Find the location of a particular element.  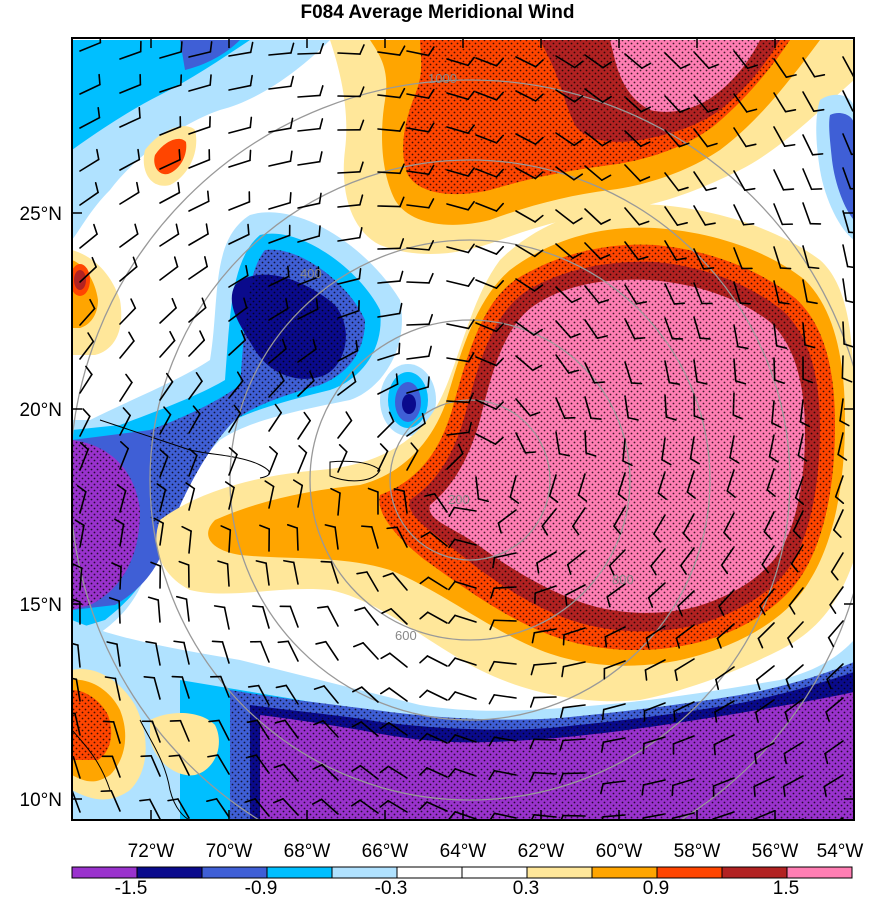

lon-label-70w: 70°W is located at coordinates (229, 851).